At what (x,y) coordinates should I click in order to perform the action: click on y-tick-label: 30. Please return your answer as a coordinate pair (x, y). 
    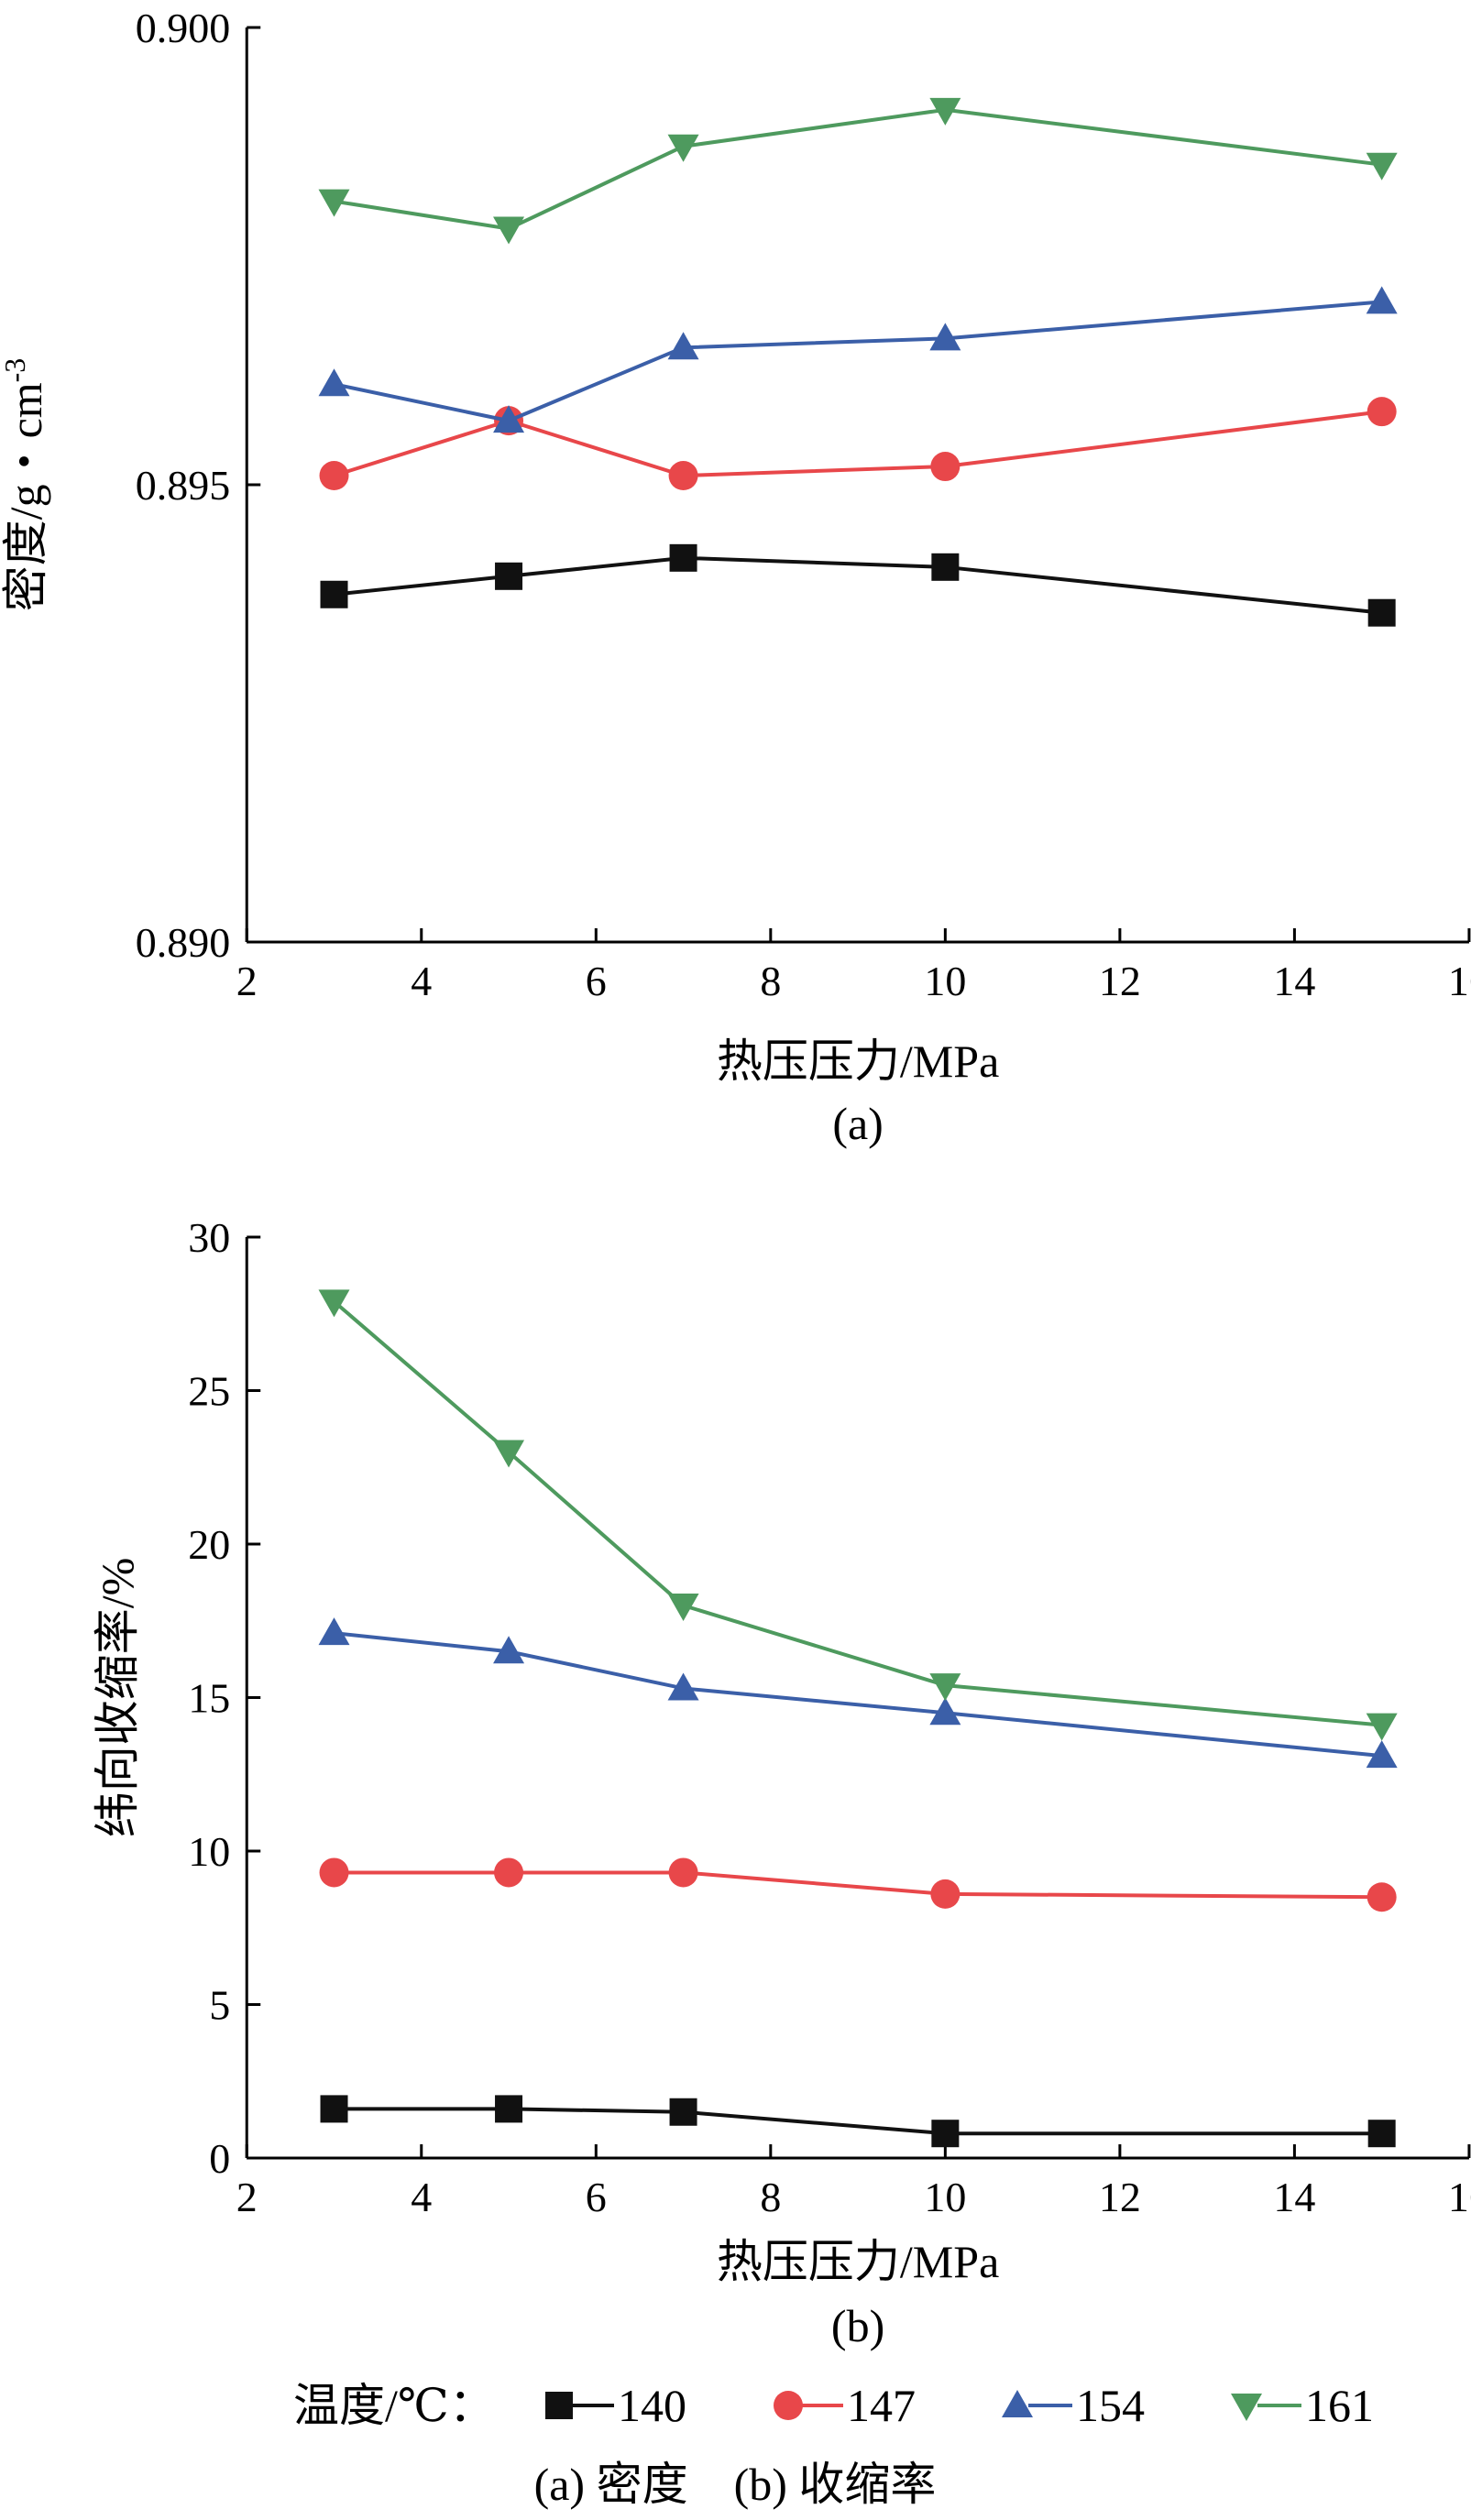
    Looking at the image, I should click on (209, 1237).